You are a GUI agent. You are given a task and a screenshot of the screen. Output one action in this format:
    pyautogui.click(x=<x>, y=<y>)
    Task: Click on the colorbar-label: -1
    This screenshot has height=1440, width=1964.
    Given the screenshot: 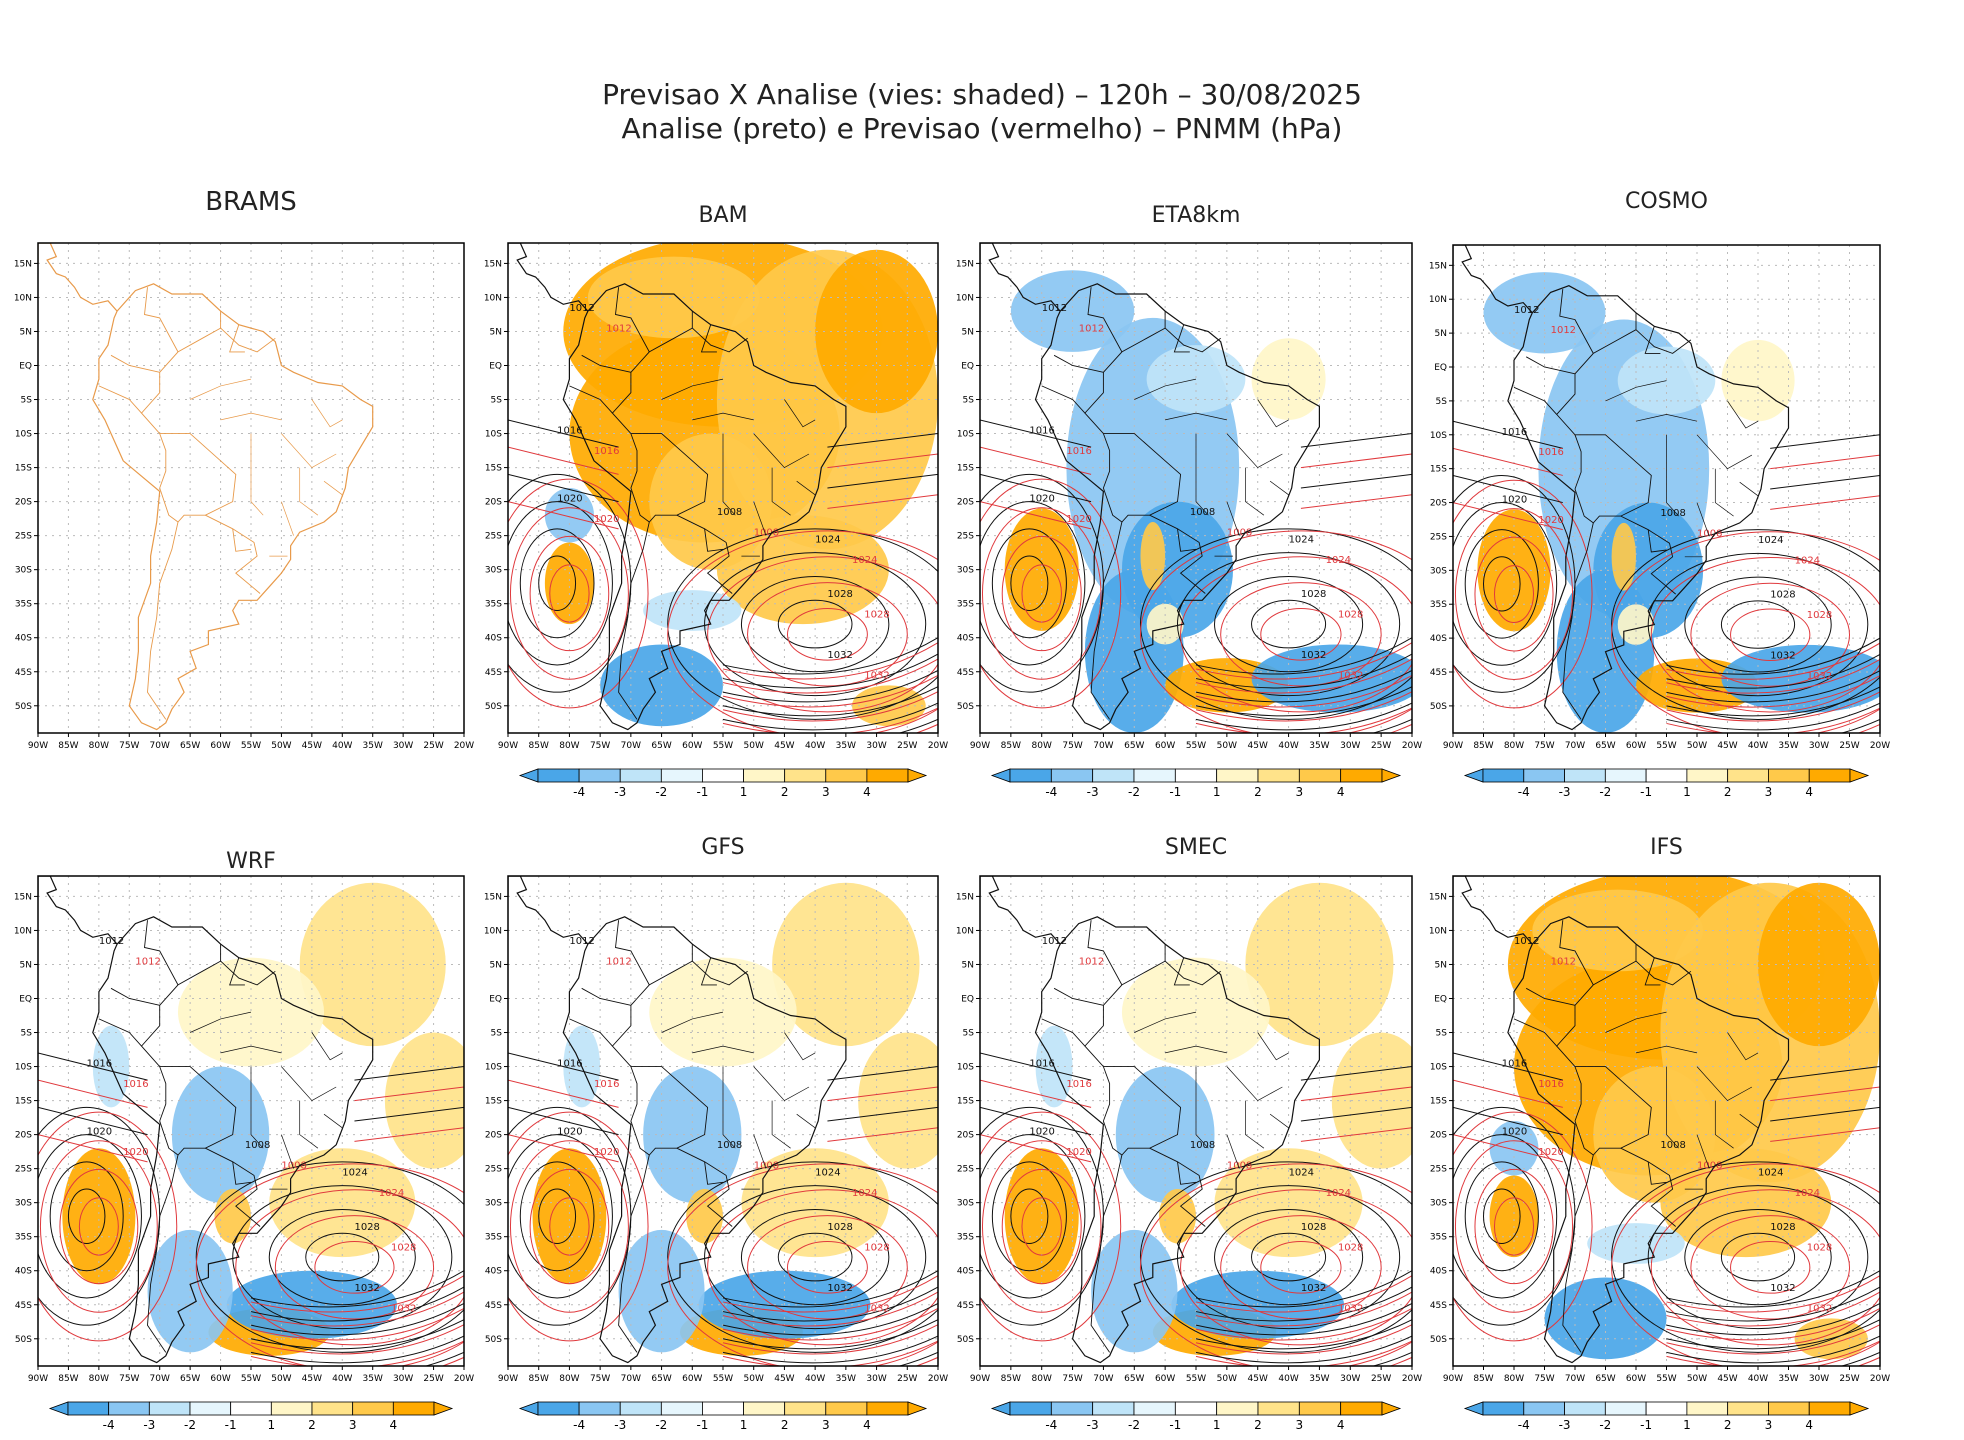 What is the action you would take?
    pyautogui.click(x=231, y=1425)
    